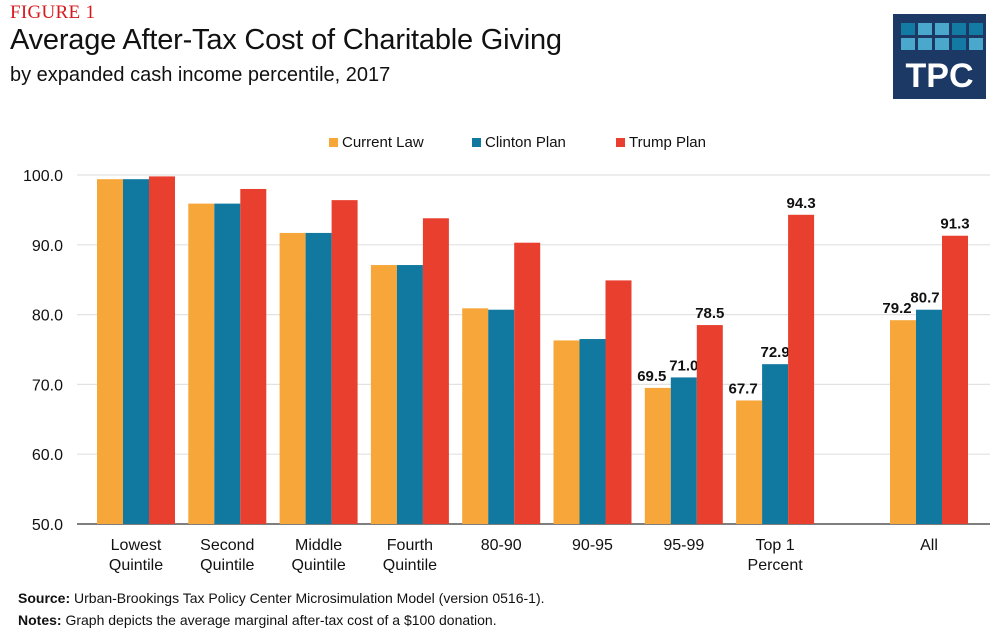 The height and width of the screenshot is (642, 1005). What do you see at coordinates (47, 316) in the screenshot?
I see `y-tick-label: 80.0` at bounding box center [47, 316].